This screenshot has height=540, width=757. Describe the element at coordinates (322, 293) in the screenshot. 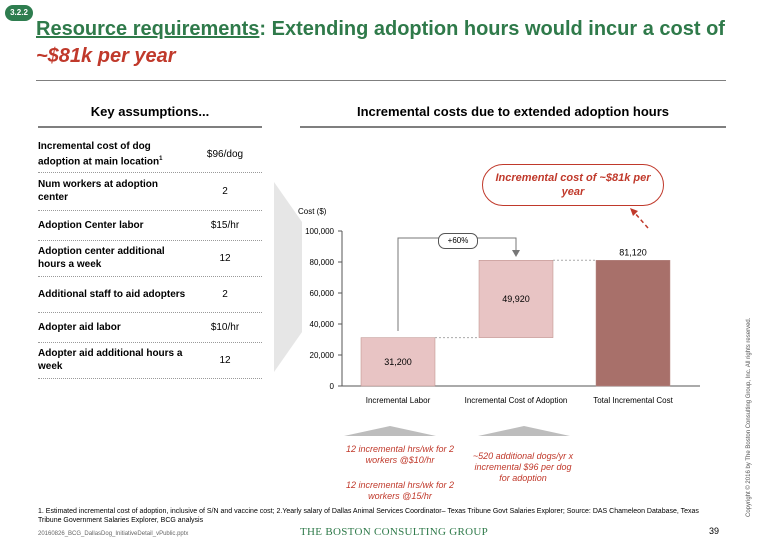

I see `y-tick-label: 60,000` at that location.